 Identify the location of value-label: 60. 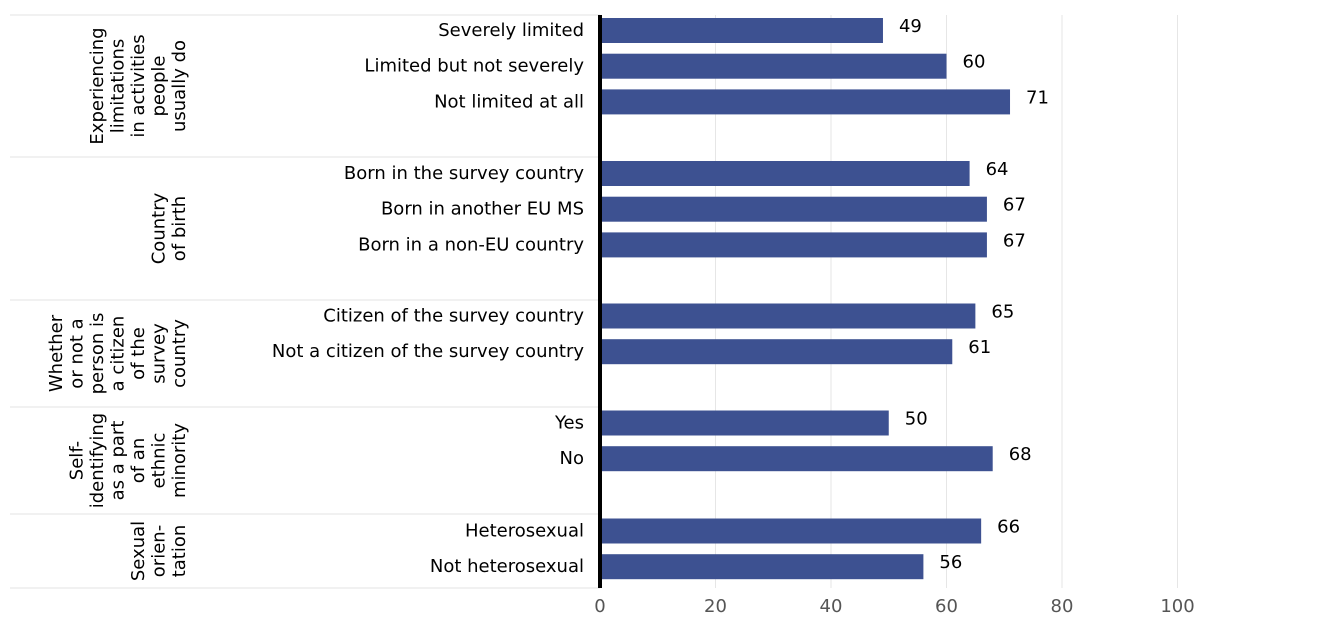
(974, 62).